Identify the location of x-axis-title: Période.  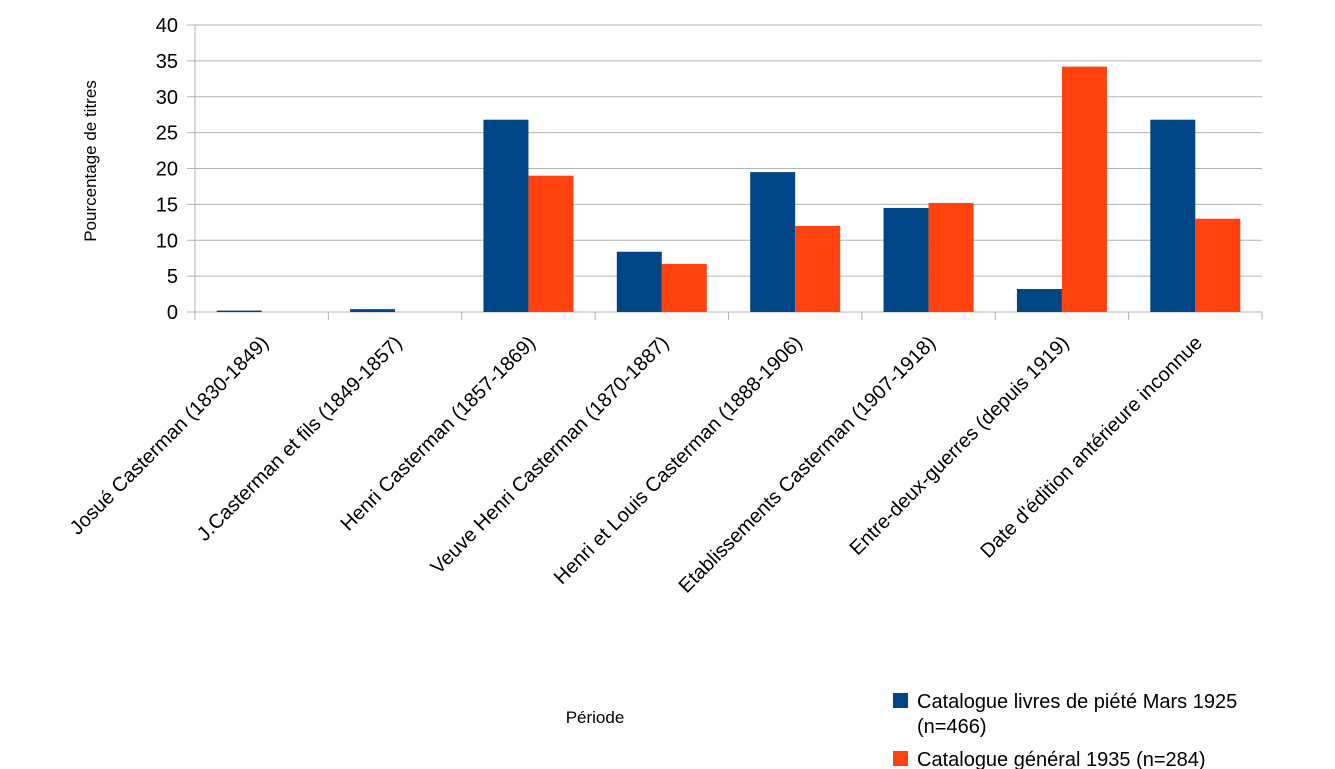
(595, 717).